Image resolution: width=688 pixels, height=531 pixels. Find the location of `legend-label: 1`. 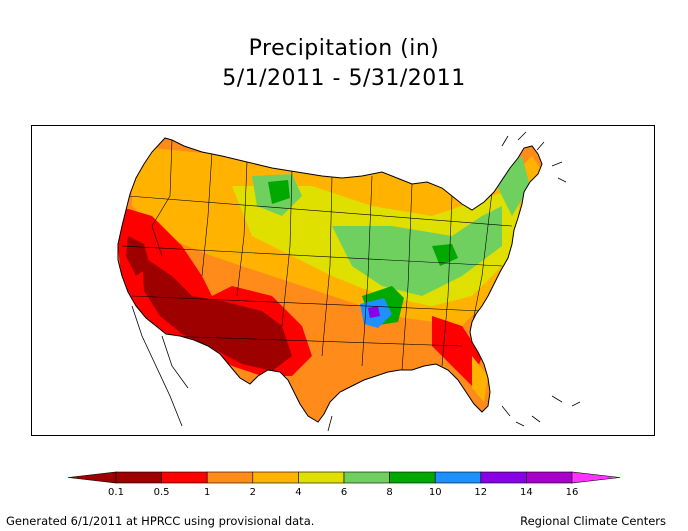

legend-label: 1 is located at coordinates (207, 492).